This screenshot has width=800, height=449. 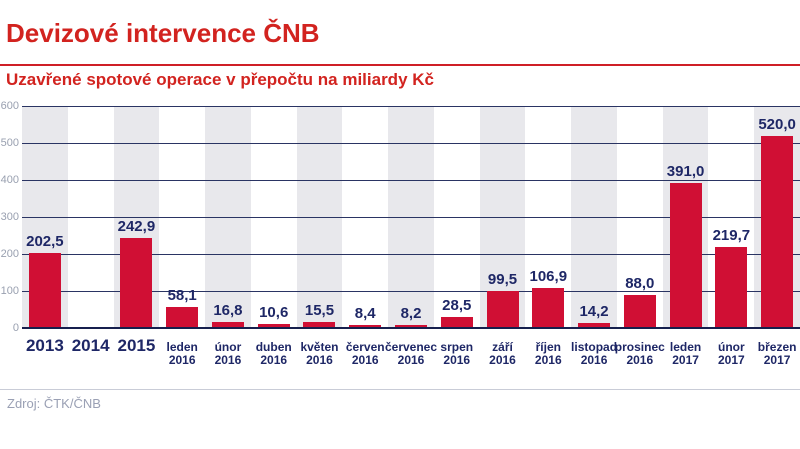 I want to click on x-axis-label-line1: srpen, so click(x=457, y=347).